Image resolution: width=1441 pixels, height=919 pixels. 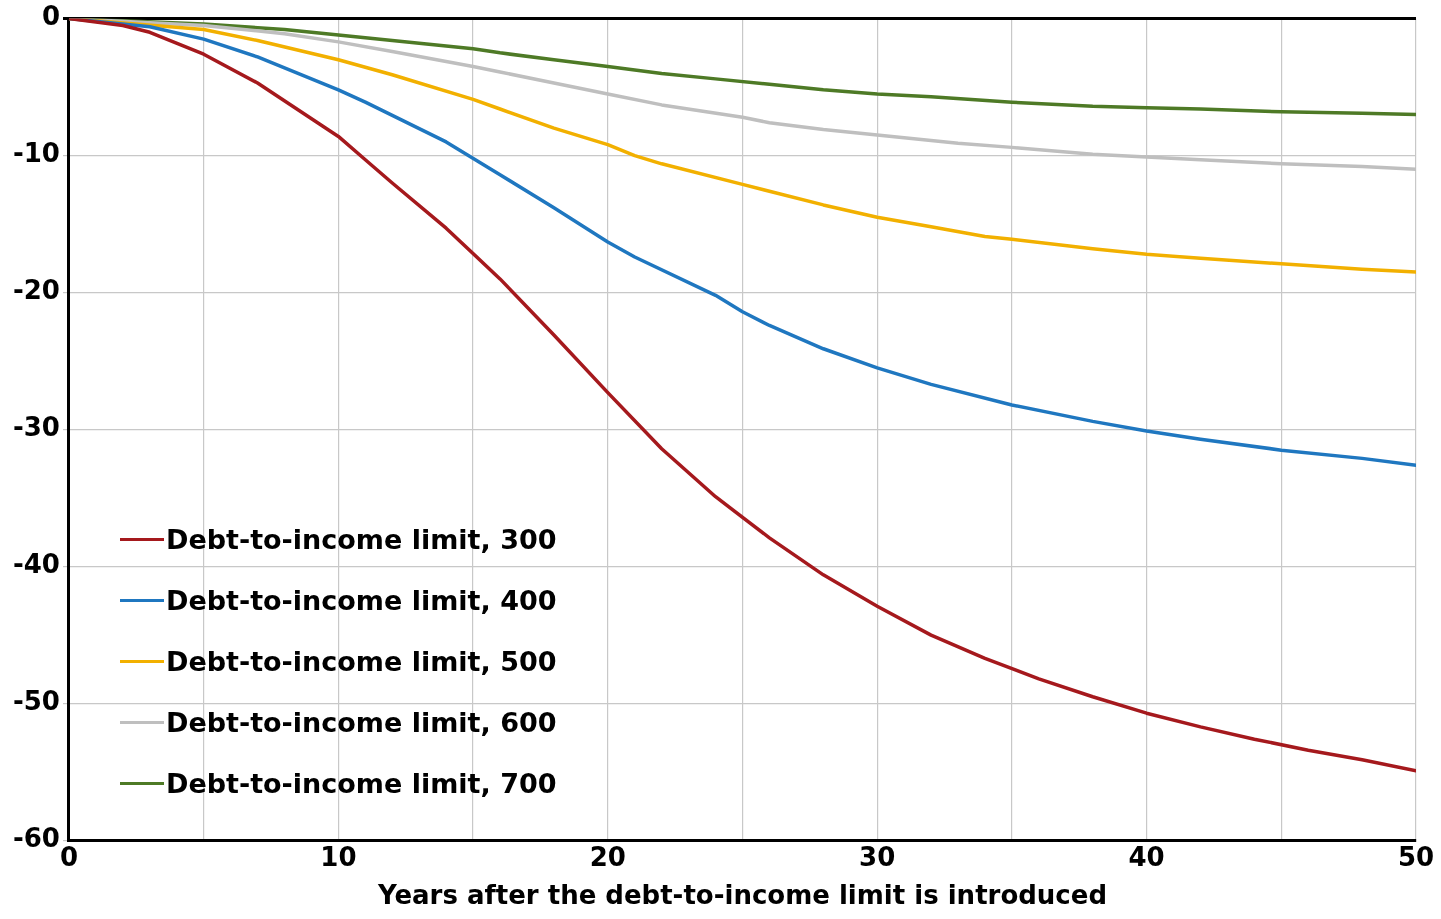 I want to click on y-tick-label: -40, so click(x=36, y=564).